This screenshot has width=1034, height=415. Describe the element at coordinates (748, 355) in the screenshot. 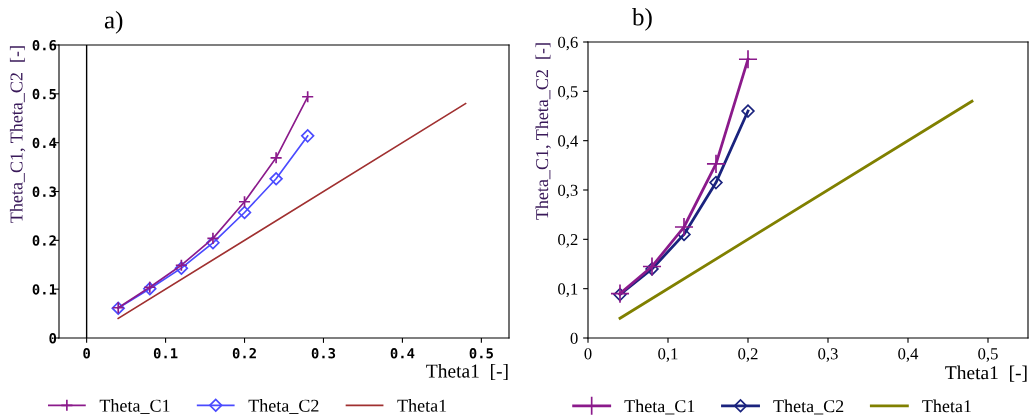

I see `x-tick-label: 0,2` at that location.